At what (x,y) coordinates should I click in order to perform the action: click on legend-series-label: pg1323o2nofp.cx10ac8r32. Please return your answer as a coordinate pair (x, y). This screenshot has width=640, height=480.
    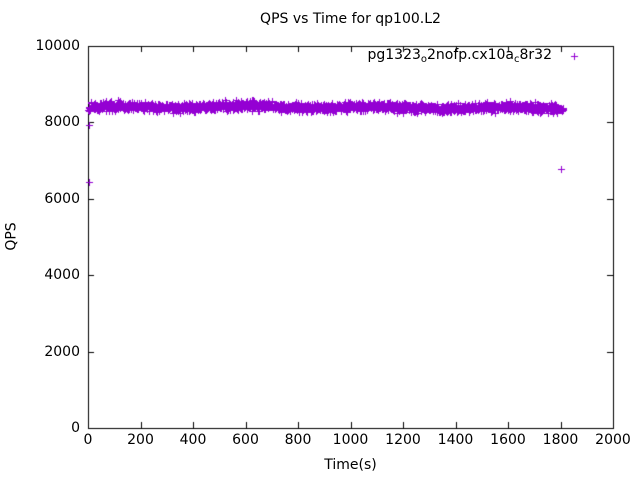
    Looking at the image, I should click on (459, 56).